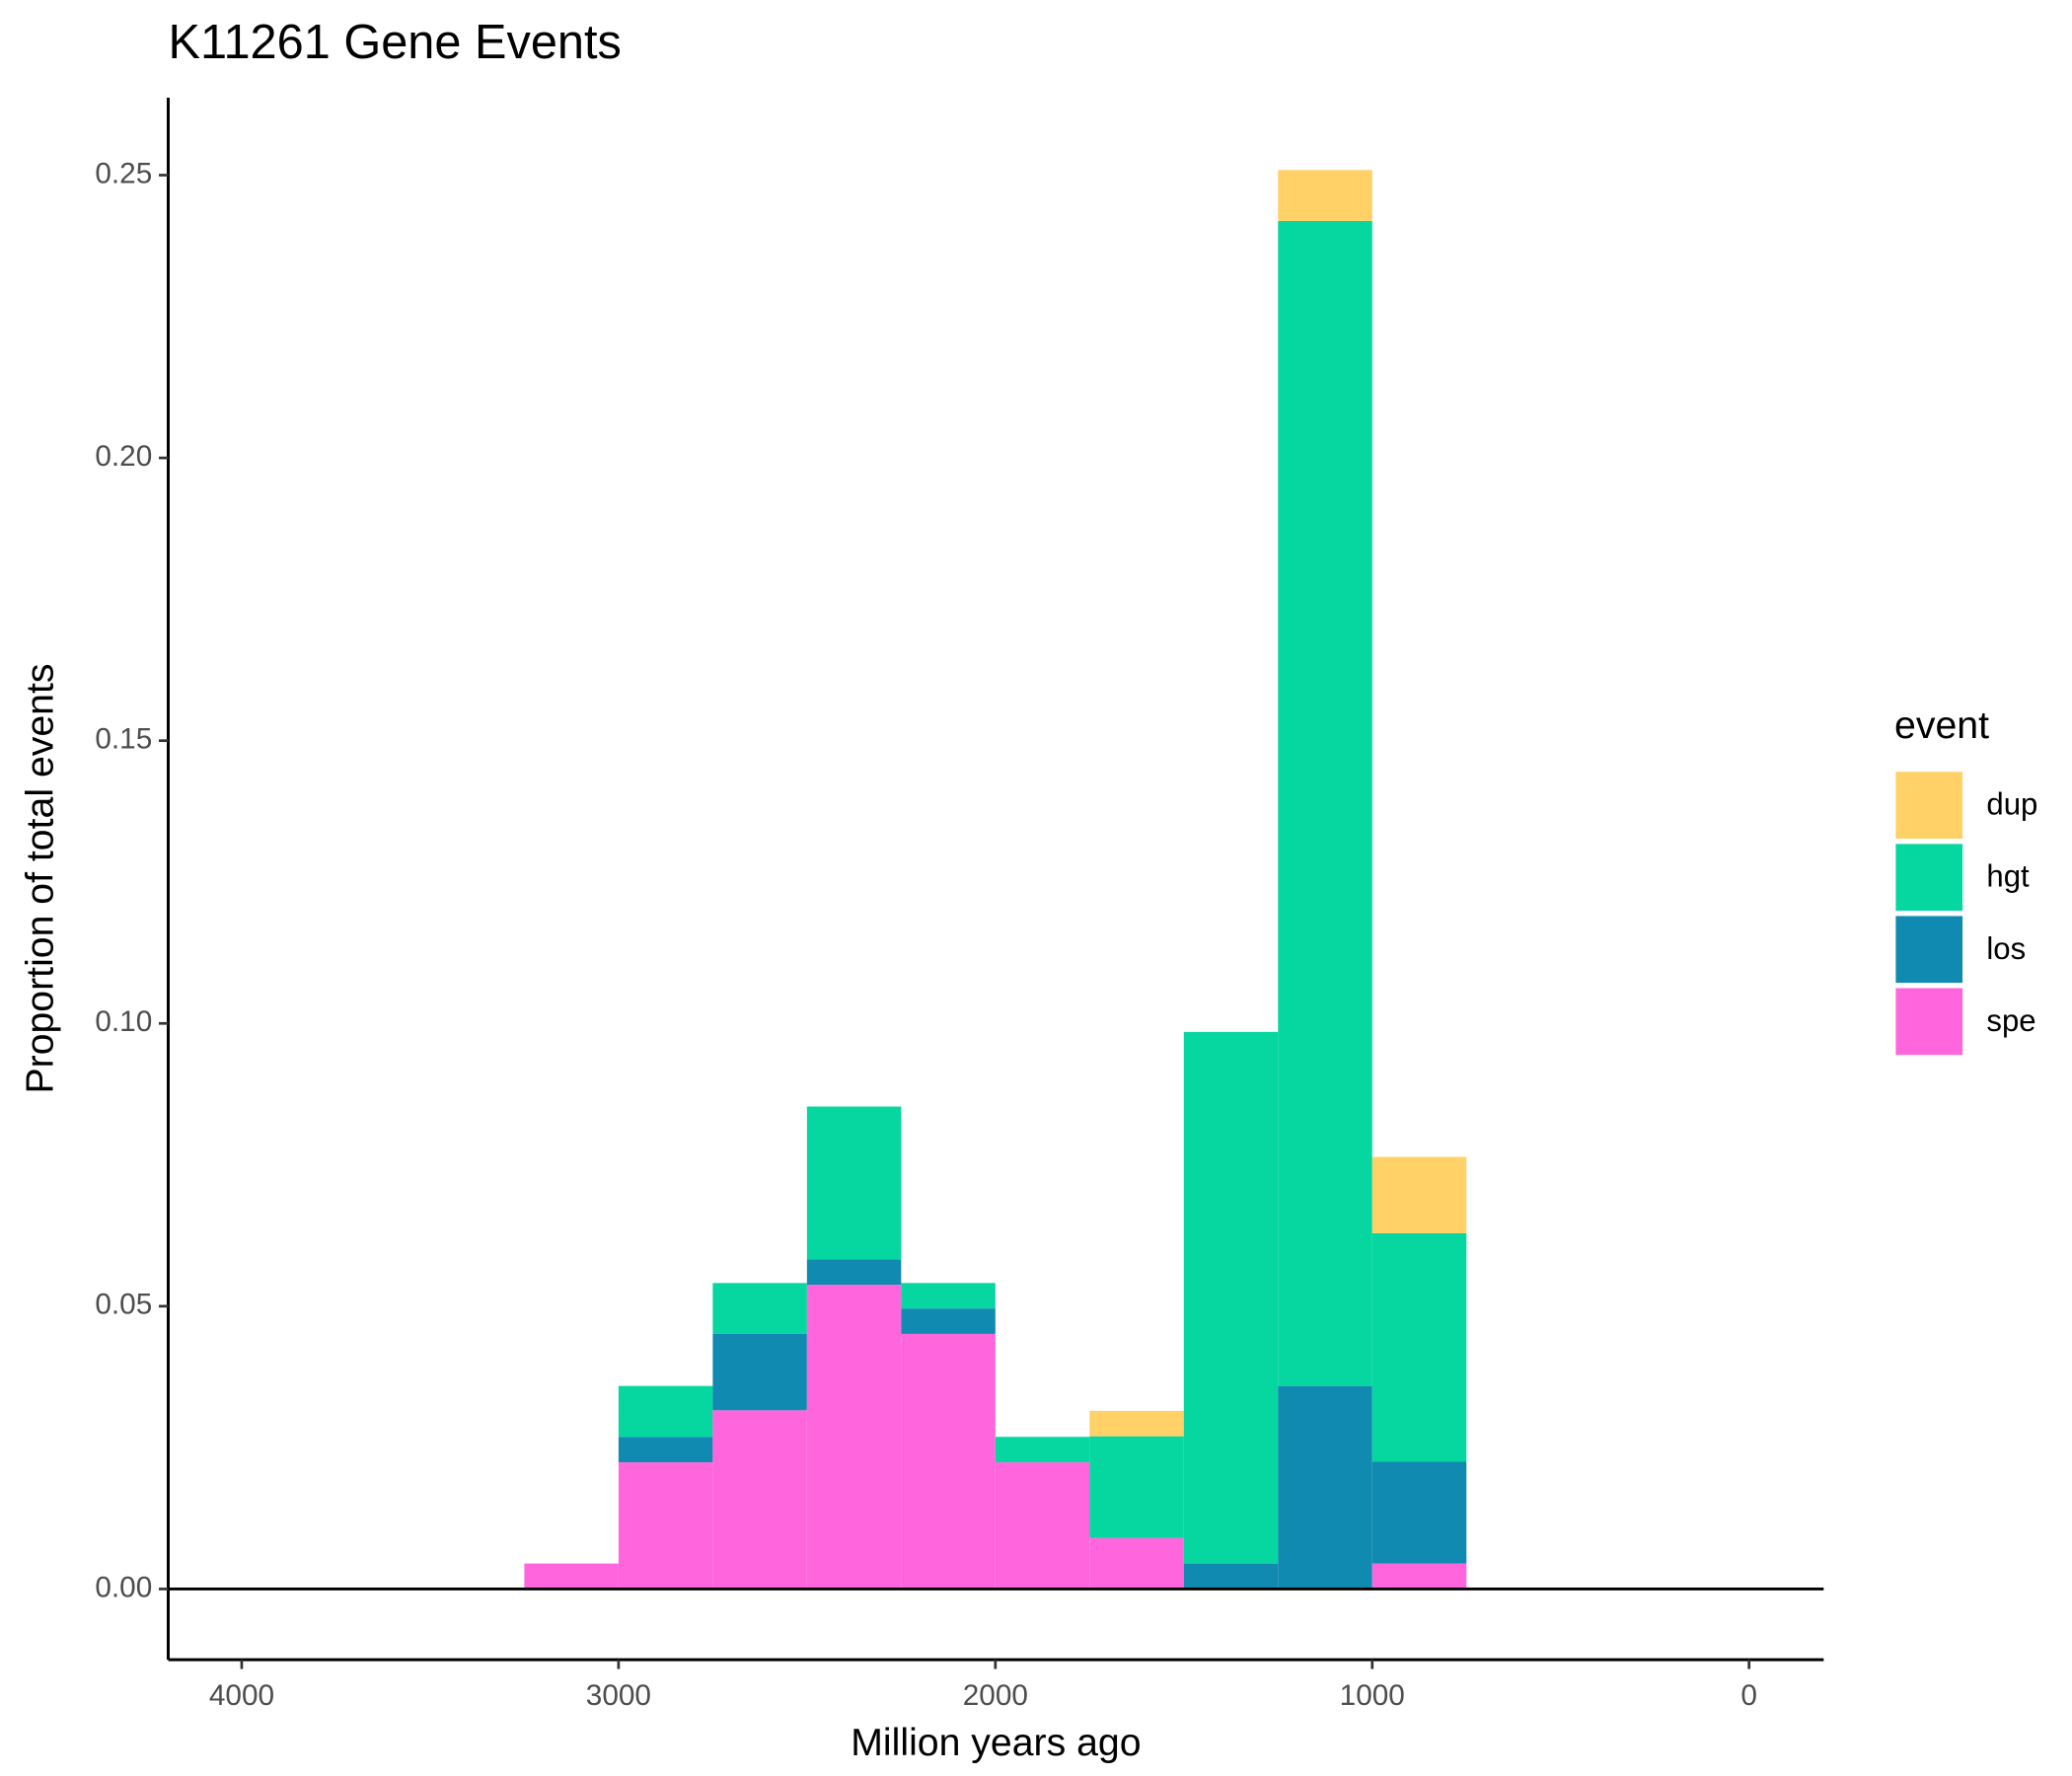 The width and height of the screenshot is (2072, 1776). What do you see at coordinates (124, 740) in the screenshot?
I see `y-tick-label: 0.15` at bounding box center [124, 740].